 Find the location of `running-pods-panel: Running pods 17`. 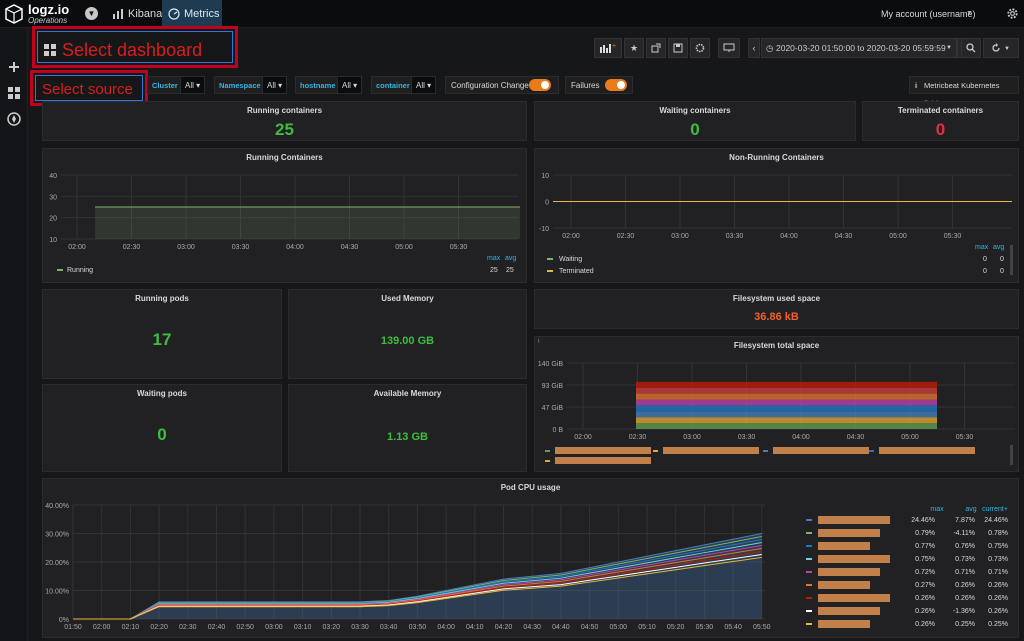

running-pods-panel: Running pods 17 is located at coordinates (162, 334).